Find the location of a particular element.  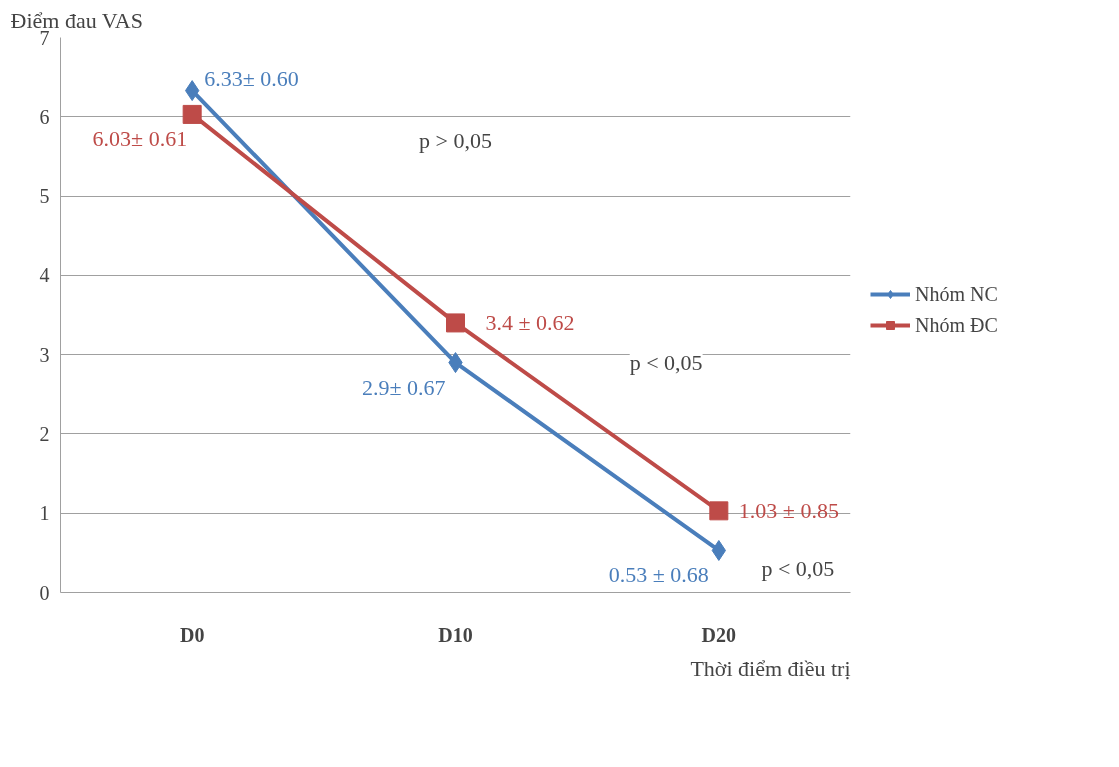

data-label: 6.03± 0.61 is located at coordinates (140, 139).